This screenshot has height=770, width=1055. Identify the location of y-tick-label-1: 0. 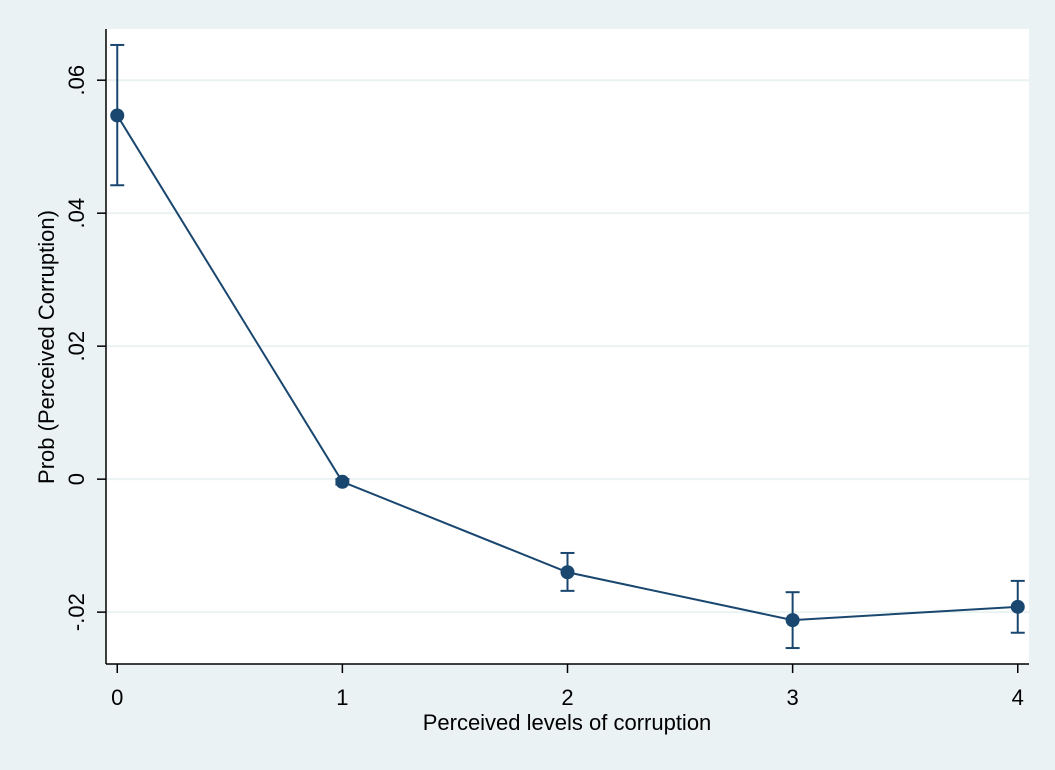
(76, 479).